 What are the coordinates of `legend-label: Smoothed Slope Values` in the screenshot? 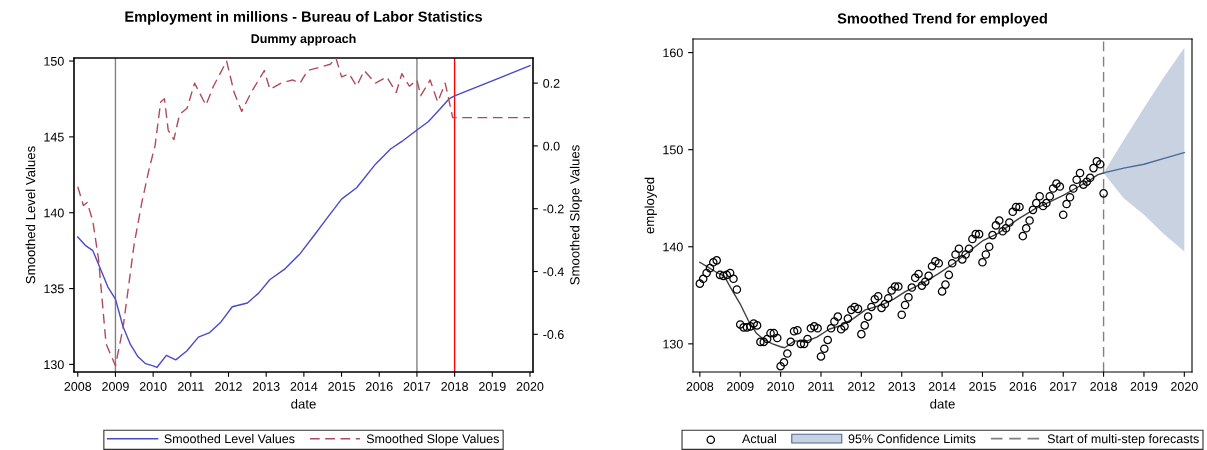 It's located at (432, 440).